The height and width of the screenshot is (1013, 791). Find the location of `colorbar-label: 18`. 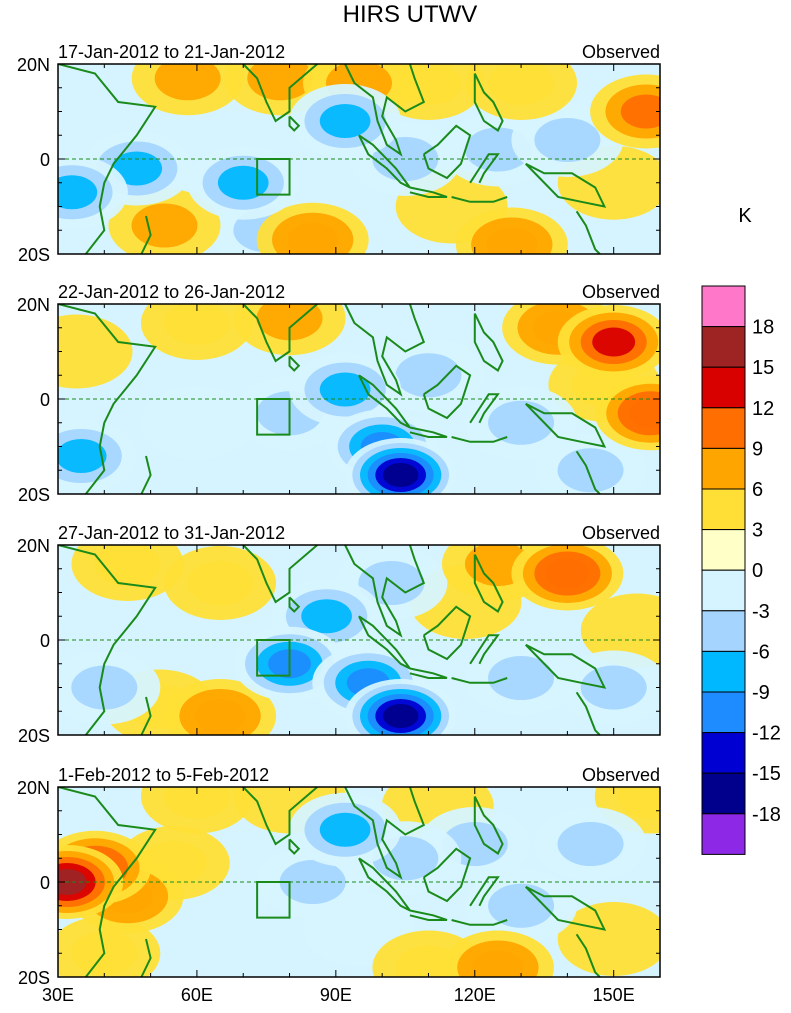

colorbar-label: 18 is located at coordinates (763, 328).